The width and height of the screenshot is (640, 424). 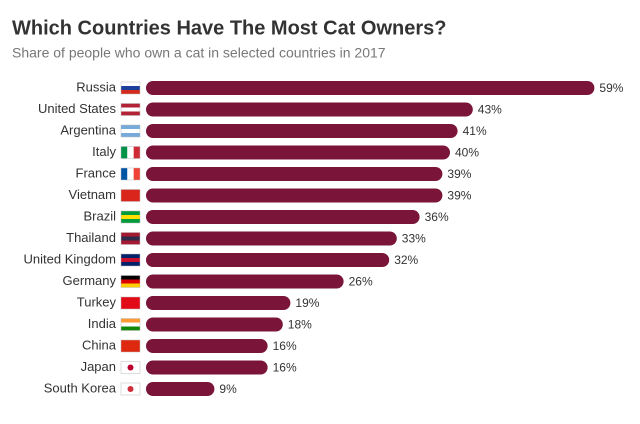 What do you see at coordinates (96, 86) in the screenshot?
I see `category-label: Russia` at bounding box center [96, 86].